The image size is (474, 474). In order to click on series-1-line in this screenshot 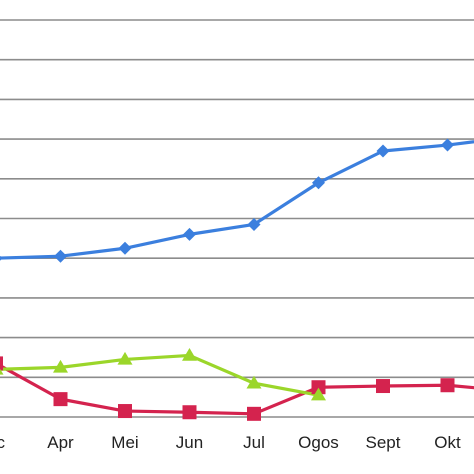, I will do `click(237, 389)`.